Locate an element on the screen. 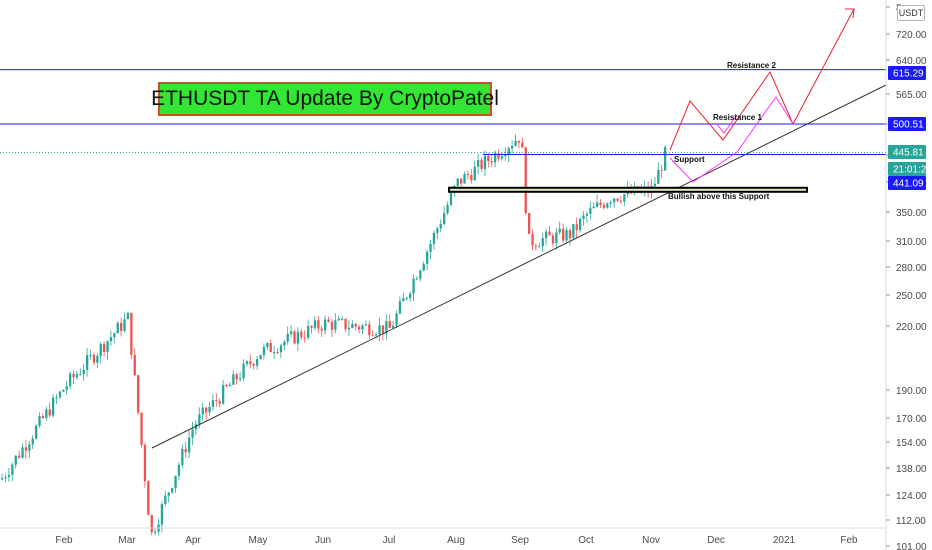 Image resolution: width=932 pixels, height=550 pixels. x-tick-label: Feb is located at coordinates (849, 540).